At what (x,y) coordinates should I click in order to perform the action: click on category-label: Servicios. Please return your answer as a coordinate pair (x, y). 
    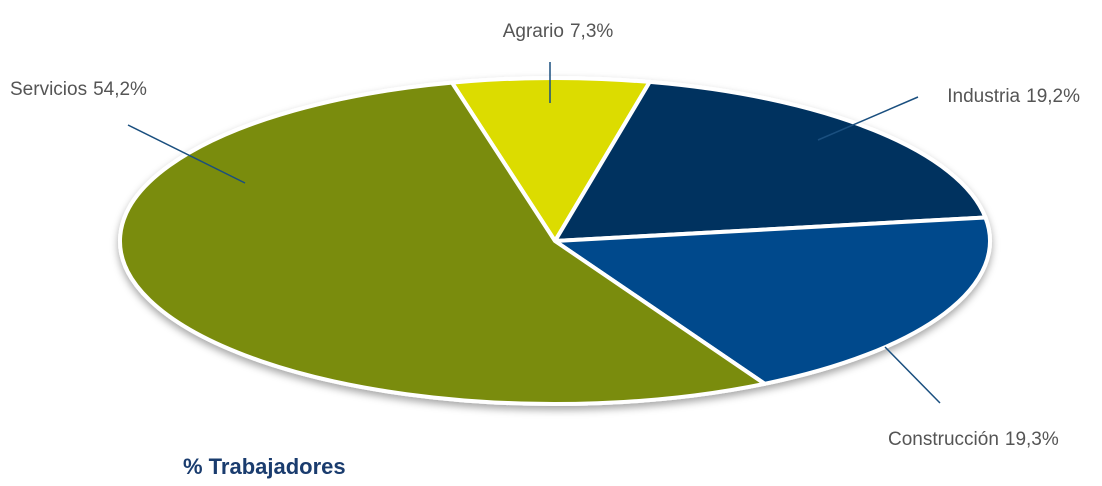
    Looking at the image, I should click on (48, 89).